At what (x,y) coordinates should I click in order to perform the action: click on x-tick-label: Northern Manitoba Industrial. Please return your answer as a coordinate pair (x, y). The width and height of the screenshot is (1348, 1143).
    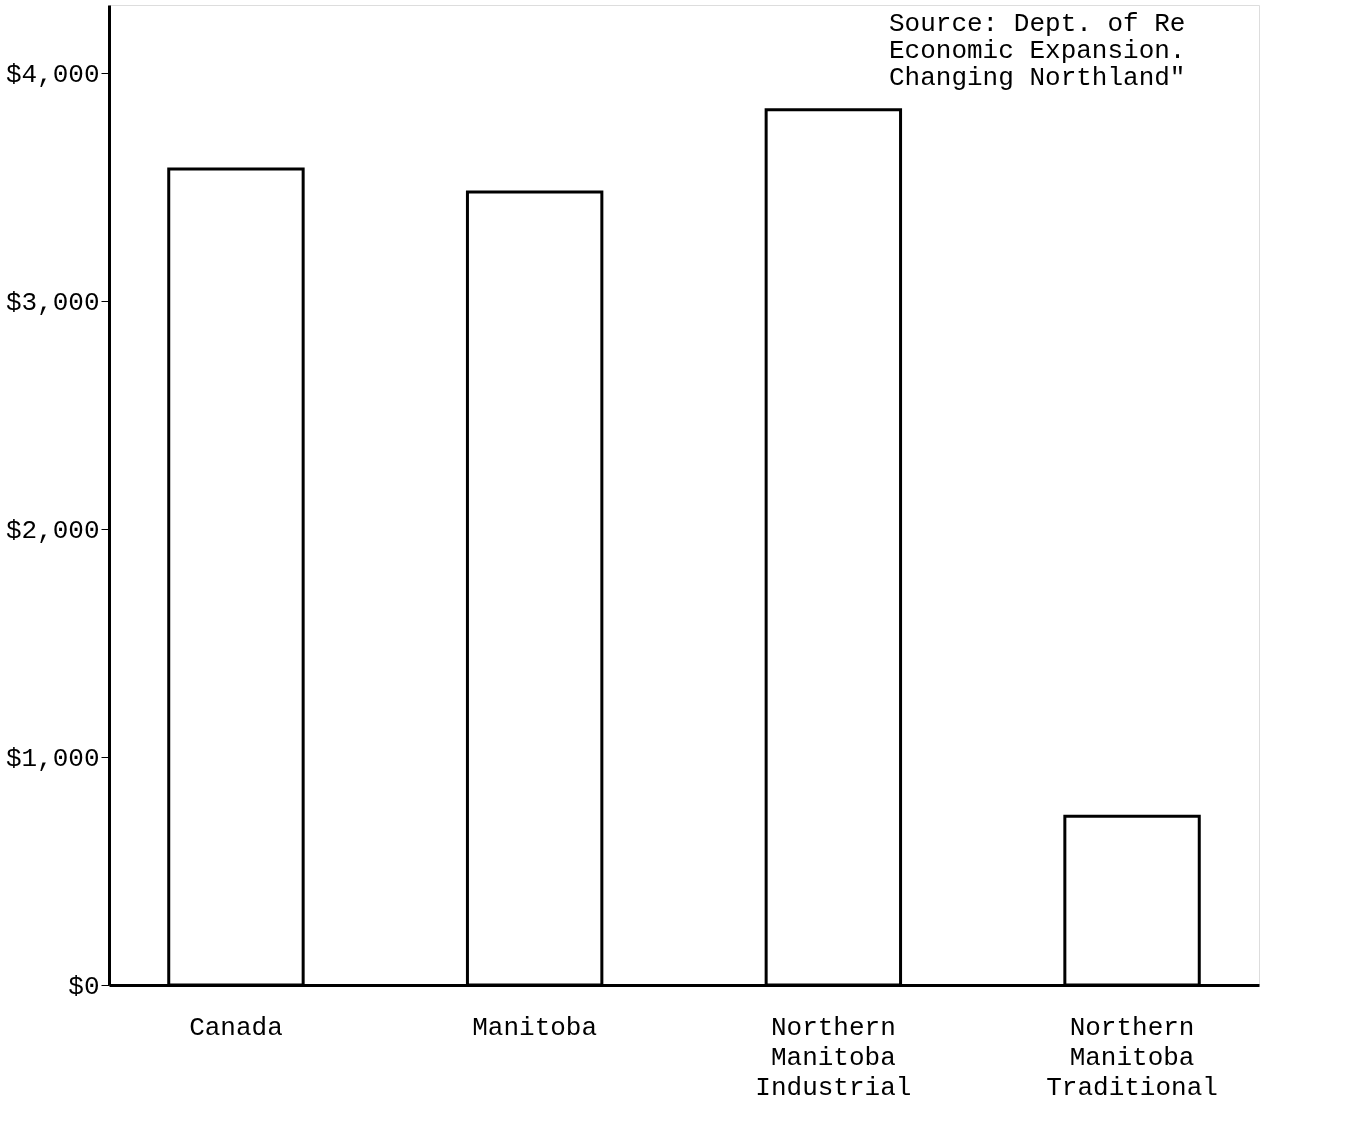
    Looking at the image, I should click on (833, 1057).